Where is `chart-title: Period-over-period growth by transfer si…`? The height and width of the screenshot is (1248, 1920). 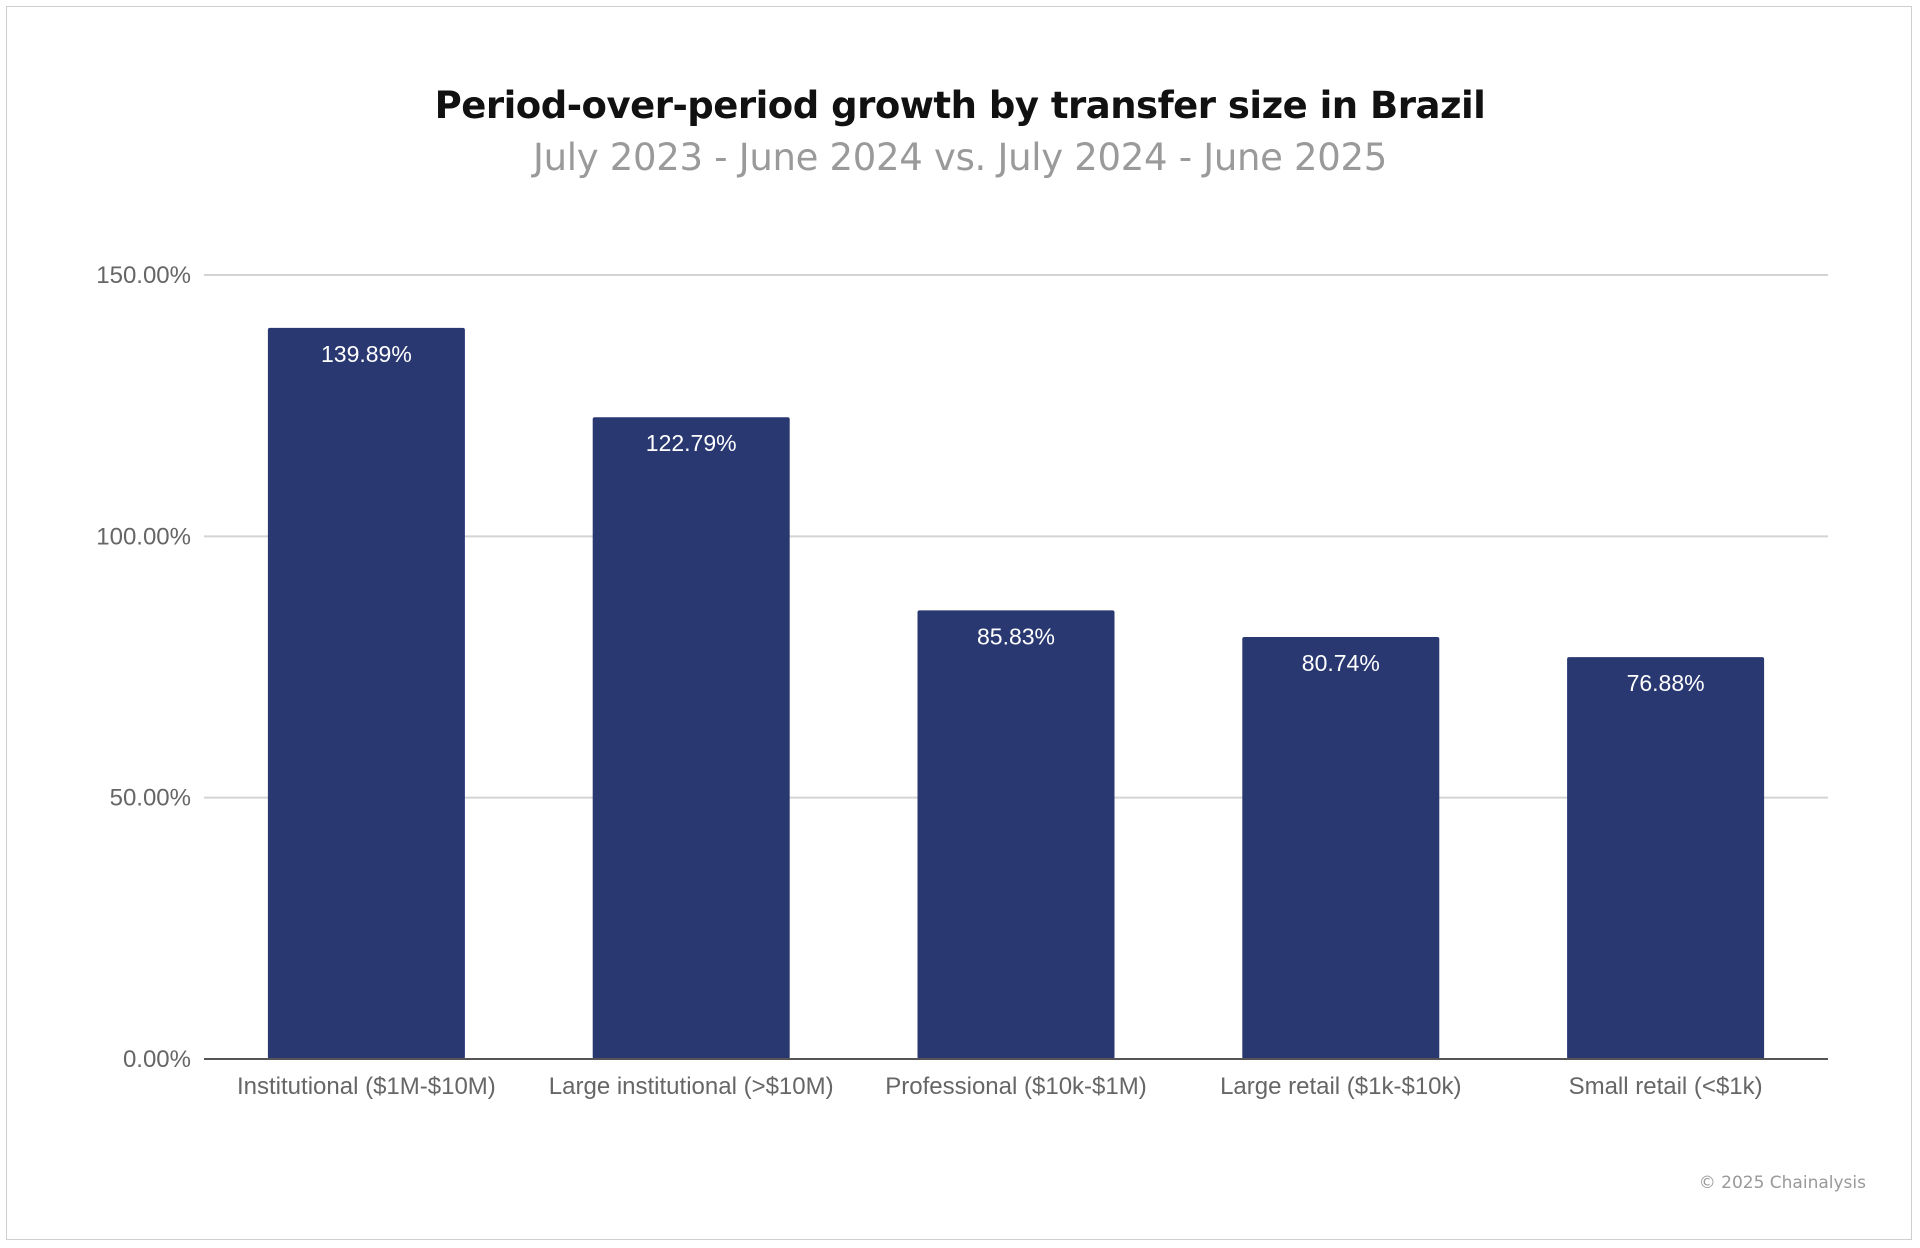 chart-title: Period-over-period growth by transfer si… is located at coordinates (960, 105).